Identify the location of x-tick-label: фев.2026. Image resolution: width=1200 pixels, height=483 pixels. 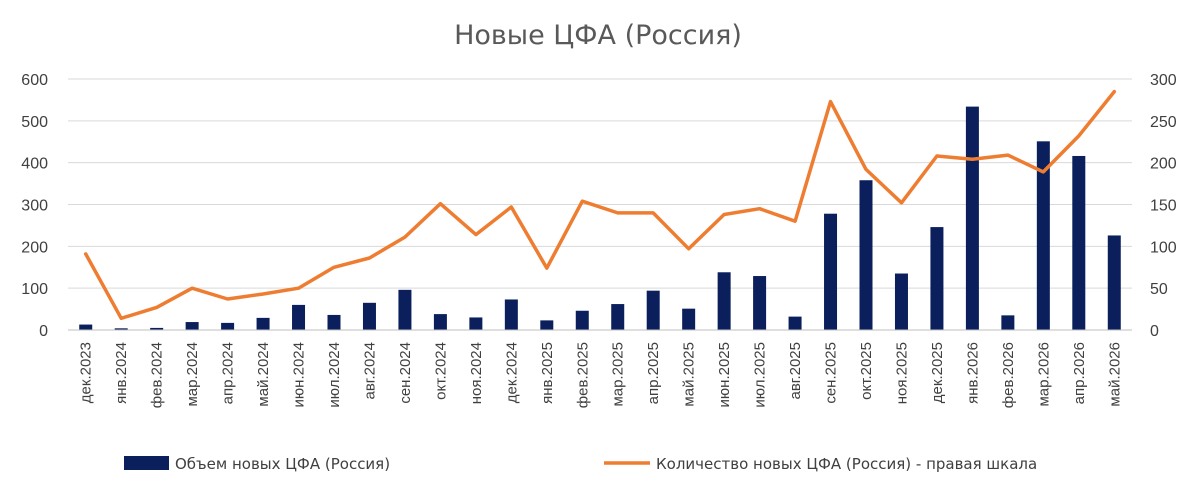
(1008, 375).